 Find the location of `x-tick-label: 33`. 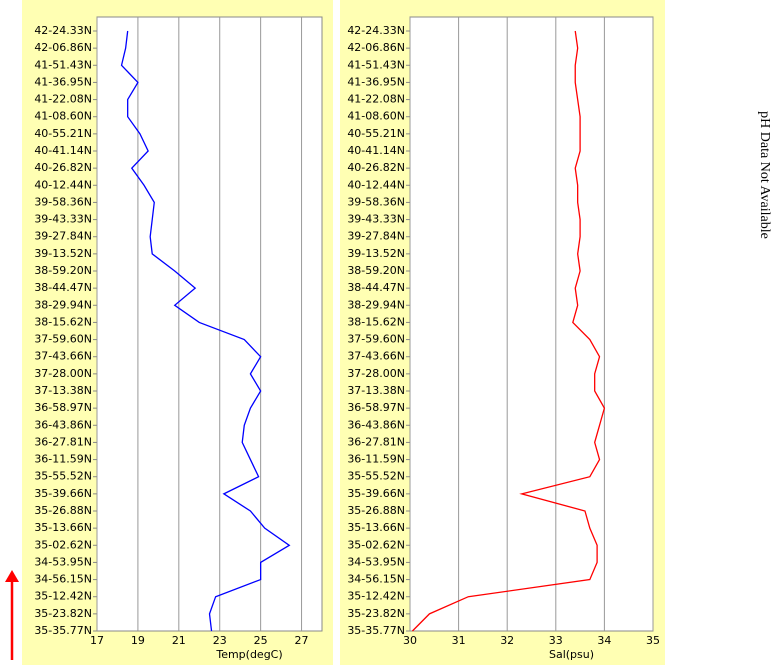

x-tick-label: 33 is located at coordinates (556, 640).